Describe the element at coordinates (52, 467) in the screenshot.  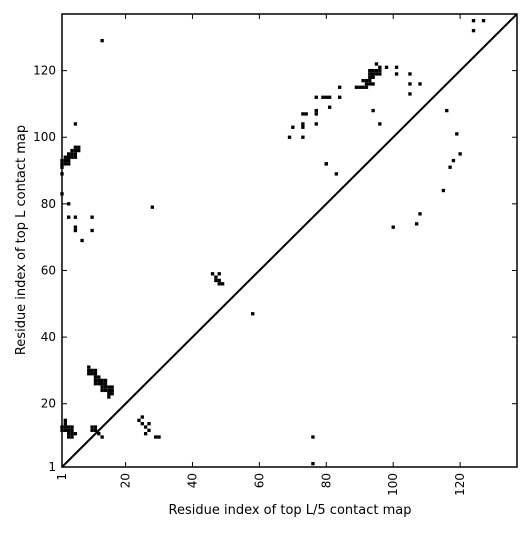
I see `y-tick-label: 1` at that location.